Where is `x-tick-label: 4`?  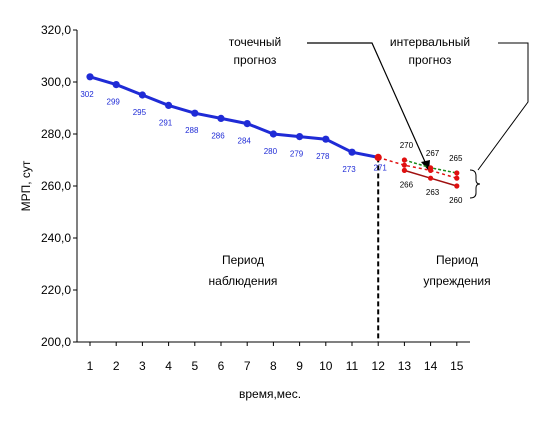
x-tick-label: 4 is located at coordinates (168, 366).